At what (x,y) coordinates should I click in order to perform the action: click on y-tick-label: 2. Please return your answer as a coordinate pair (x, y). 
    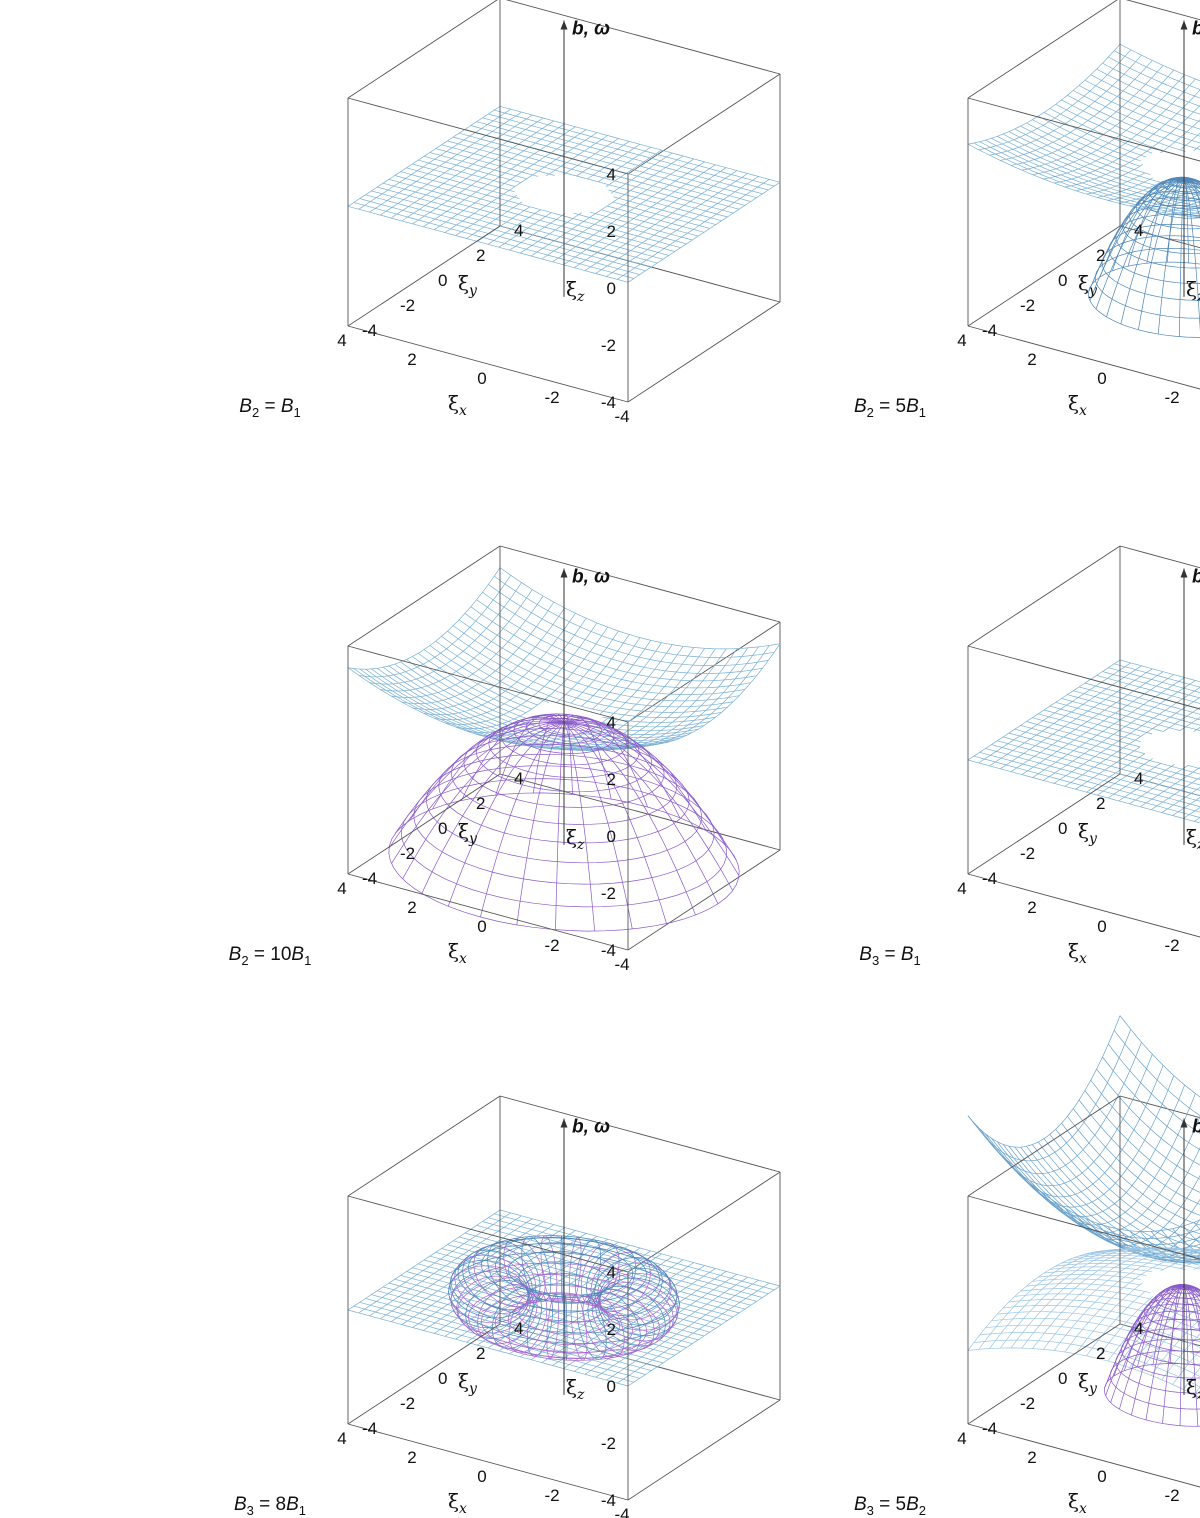
    Looking at the image, I should click on (1100, 803).